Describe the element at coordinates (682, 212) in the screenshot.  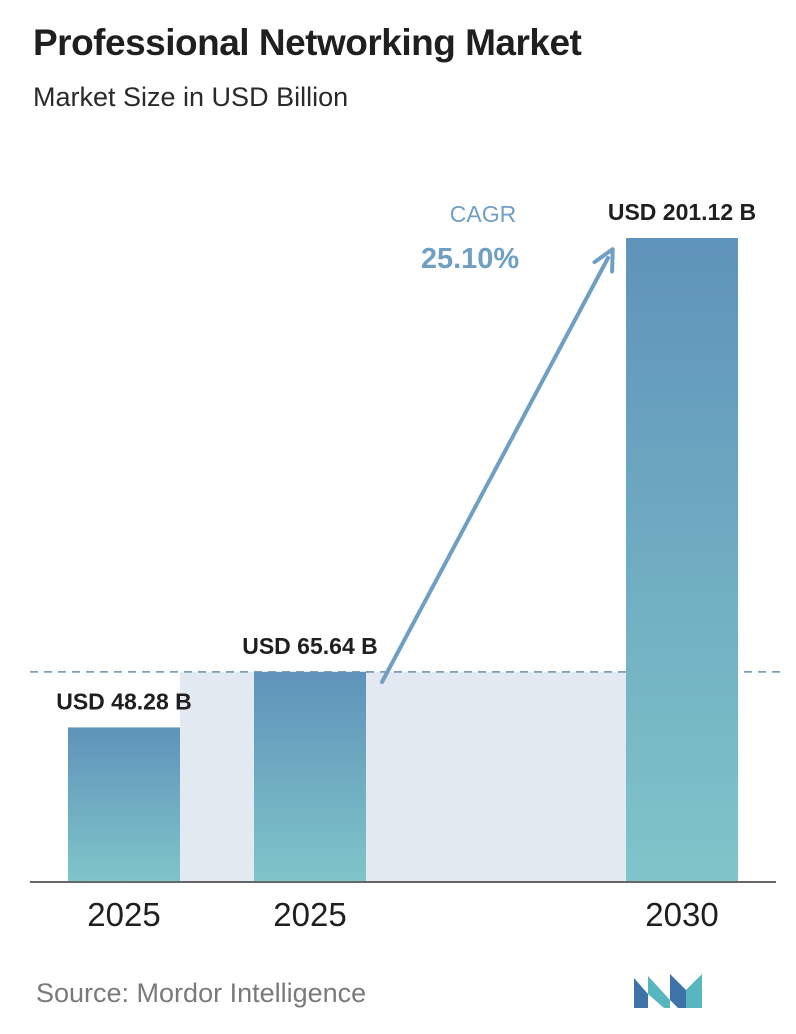
I see `value-label-2: USD 201.12 B` at that location.